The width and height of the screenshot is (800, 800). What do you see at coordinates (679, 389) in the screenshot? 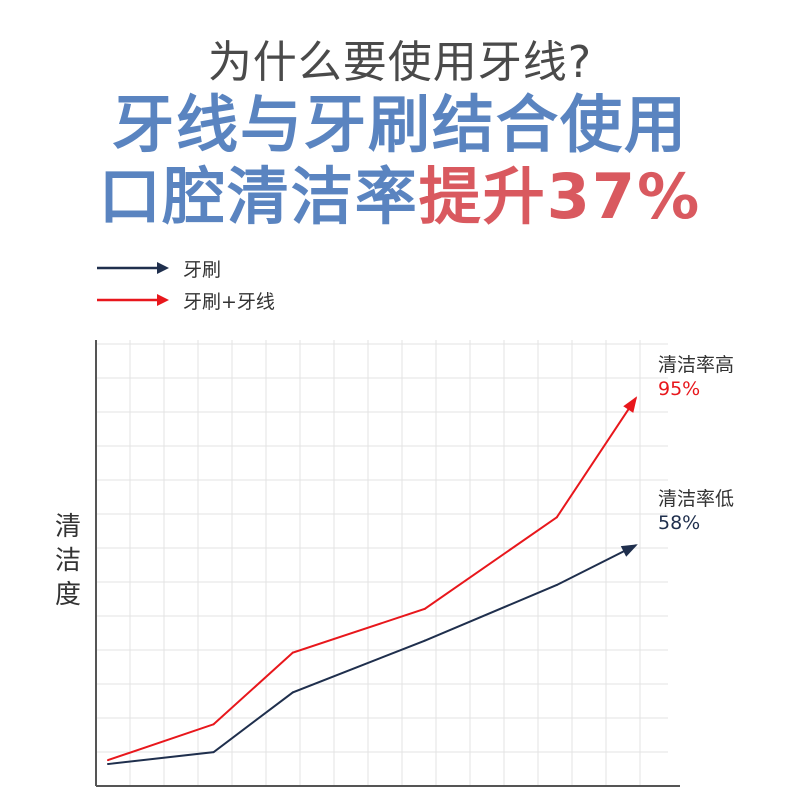
I see `end-label-brush-floss-value: 95%` at bounding box center [679, 389].